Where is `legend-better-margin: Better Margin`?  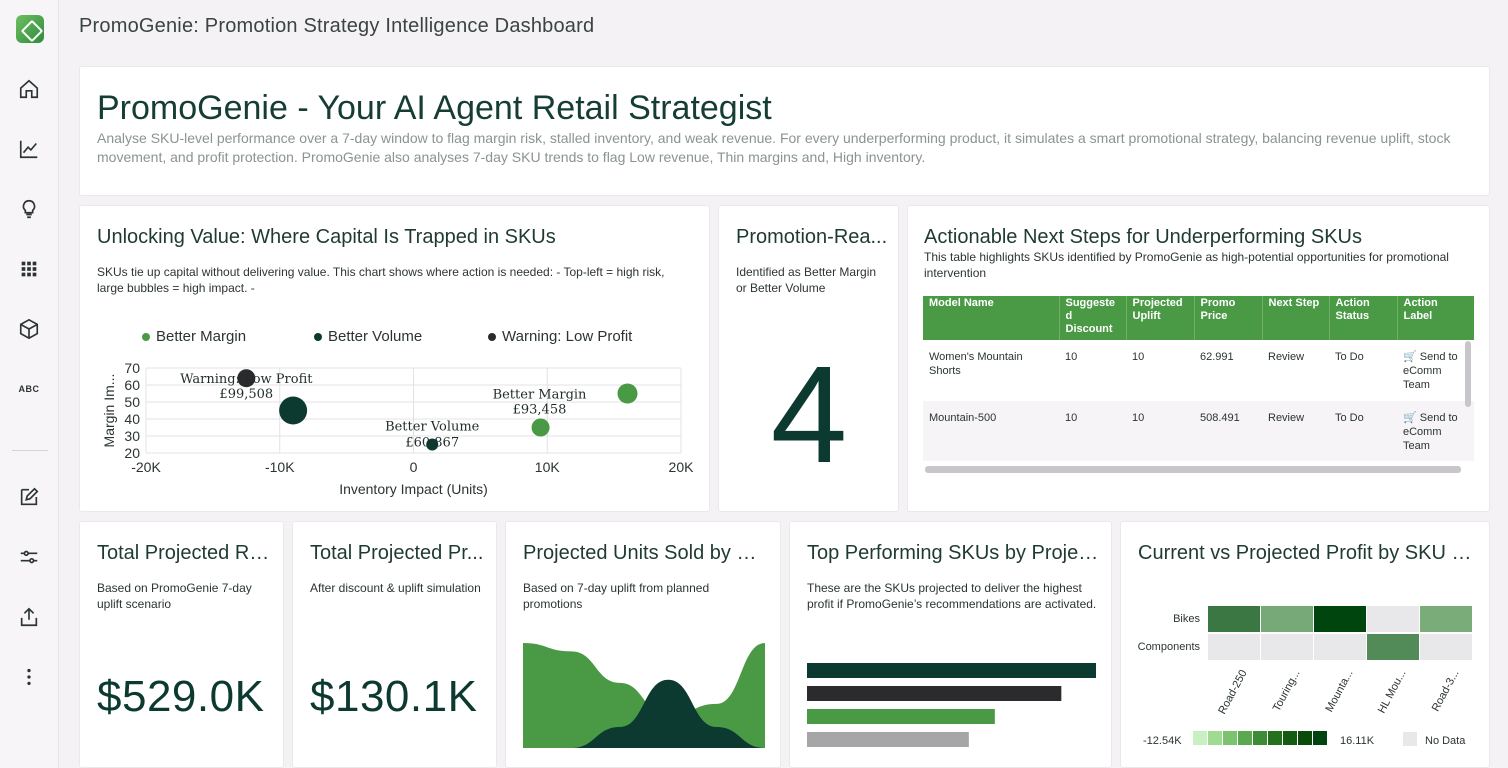 legend-better-margin: Better Margin is located at coordinates (194, 336).